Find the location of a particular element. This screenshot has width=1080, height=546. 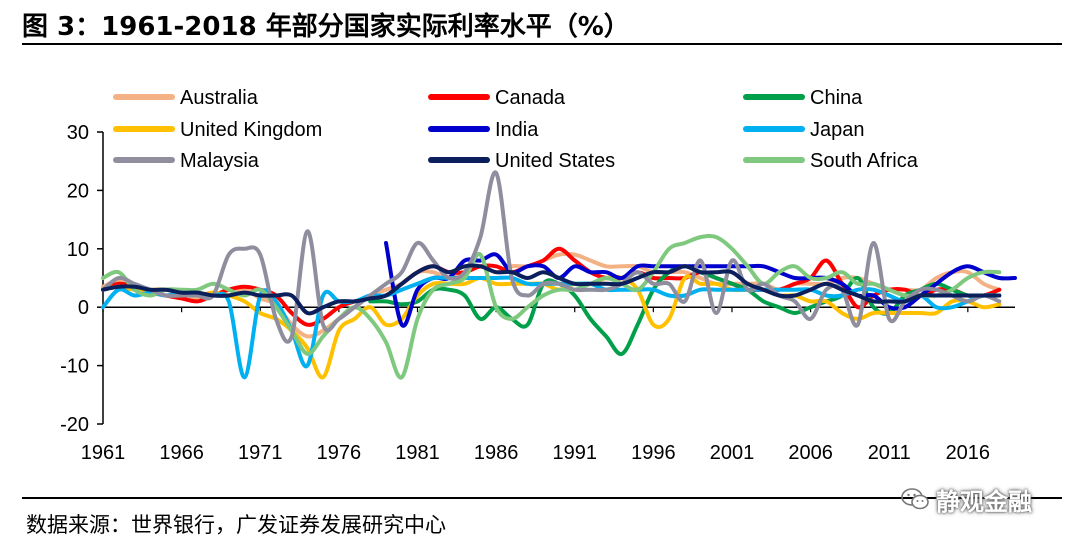

legend-label: Canada is located at coordinates (530, 98).